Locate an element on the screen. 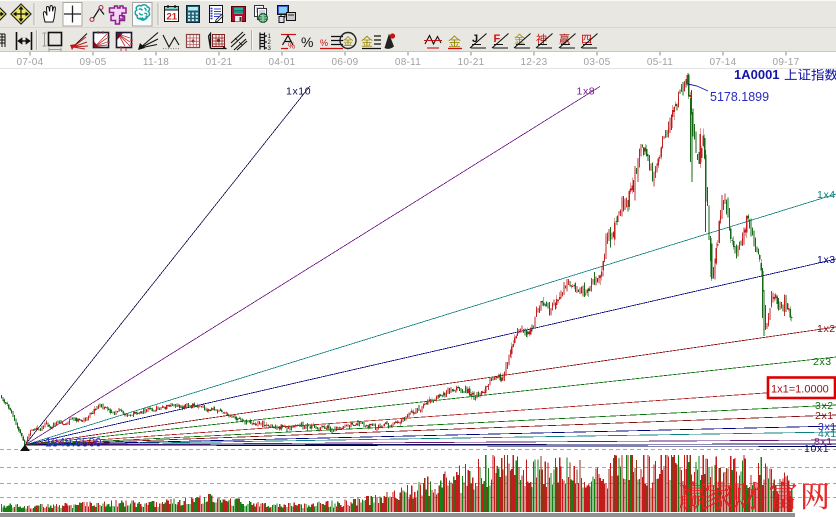  svg-text: 1x2 is located at coordinates (826, 329).